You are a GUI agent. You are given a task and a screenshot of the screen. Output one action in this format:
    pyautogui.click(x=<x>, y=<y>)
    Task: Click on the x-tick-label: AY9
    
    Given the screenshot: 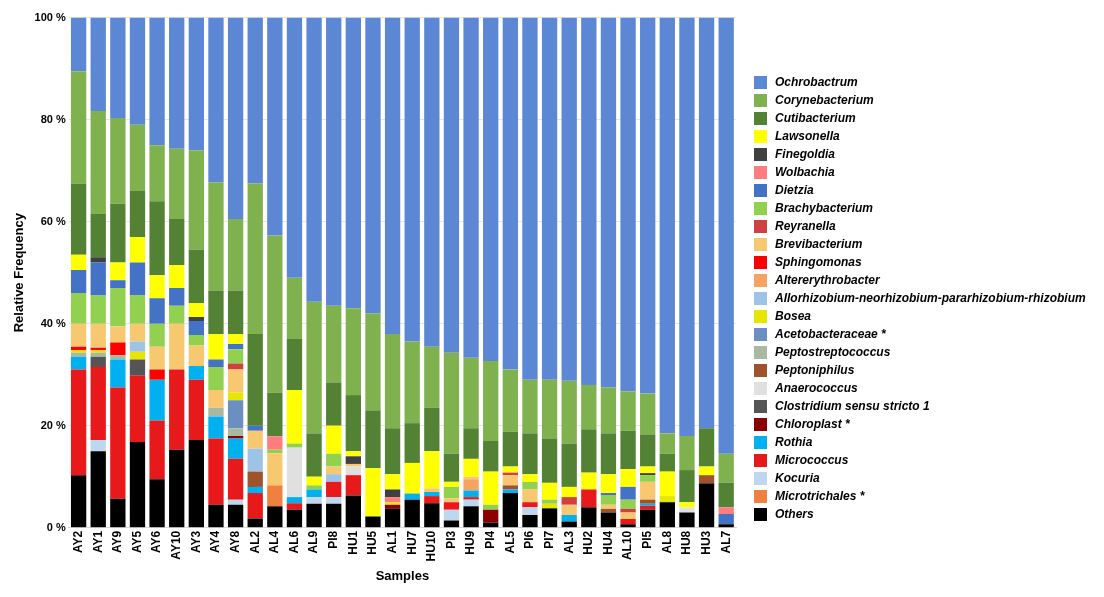 What is the action you would take?
    pyautogui.click(x=117, y=541)
    